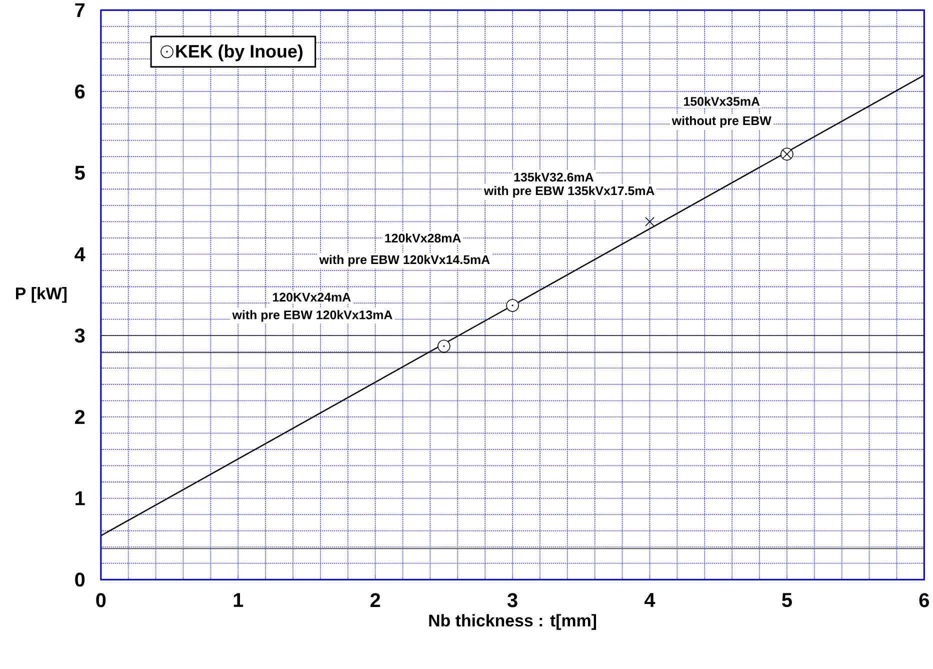 This screenshot has width=933, height=669. What do you see at coordinates (787, 600) in the screenshot?
I see `x-tick-label: 5` at bounding box center [787, 600].